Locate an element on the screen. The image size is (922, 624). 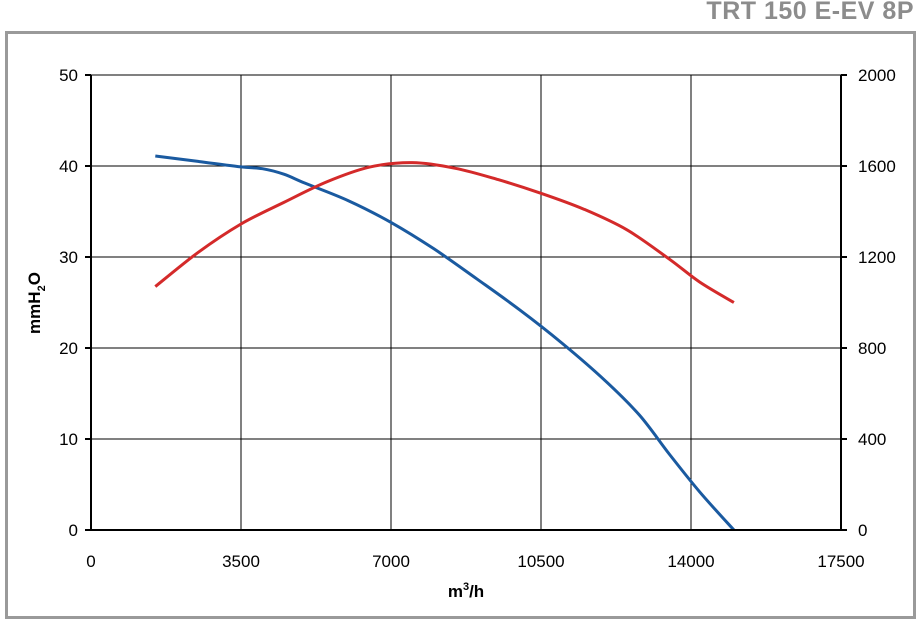
y-tick-label: 50 is located at coordinates (68, 75).